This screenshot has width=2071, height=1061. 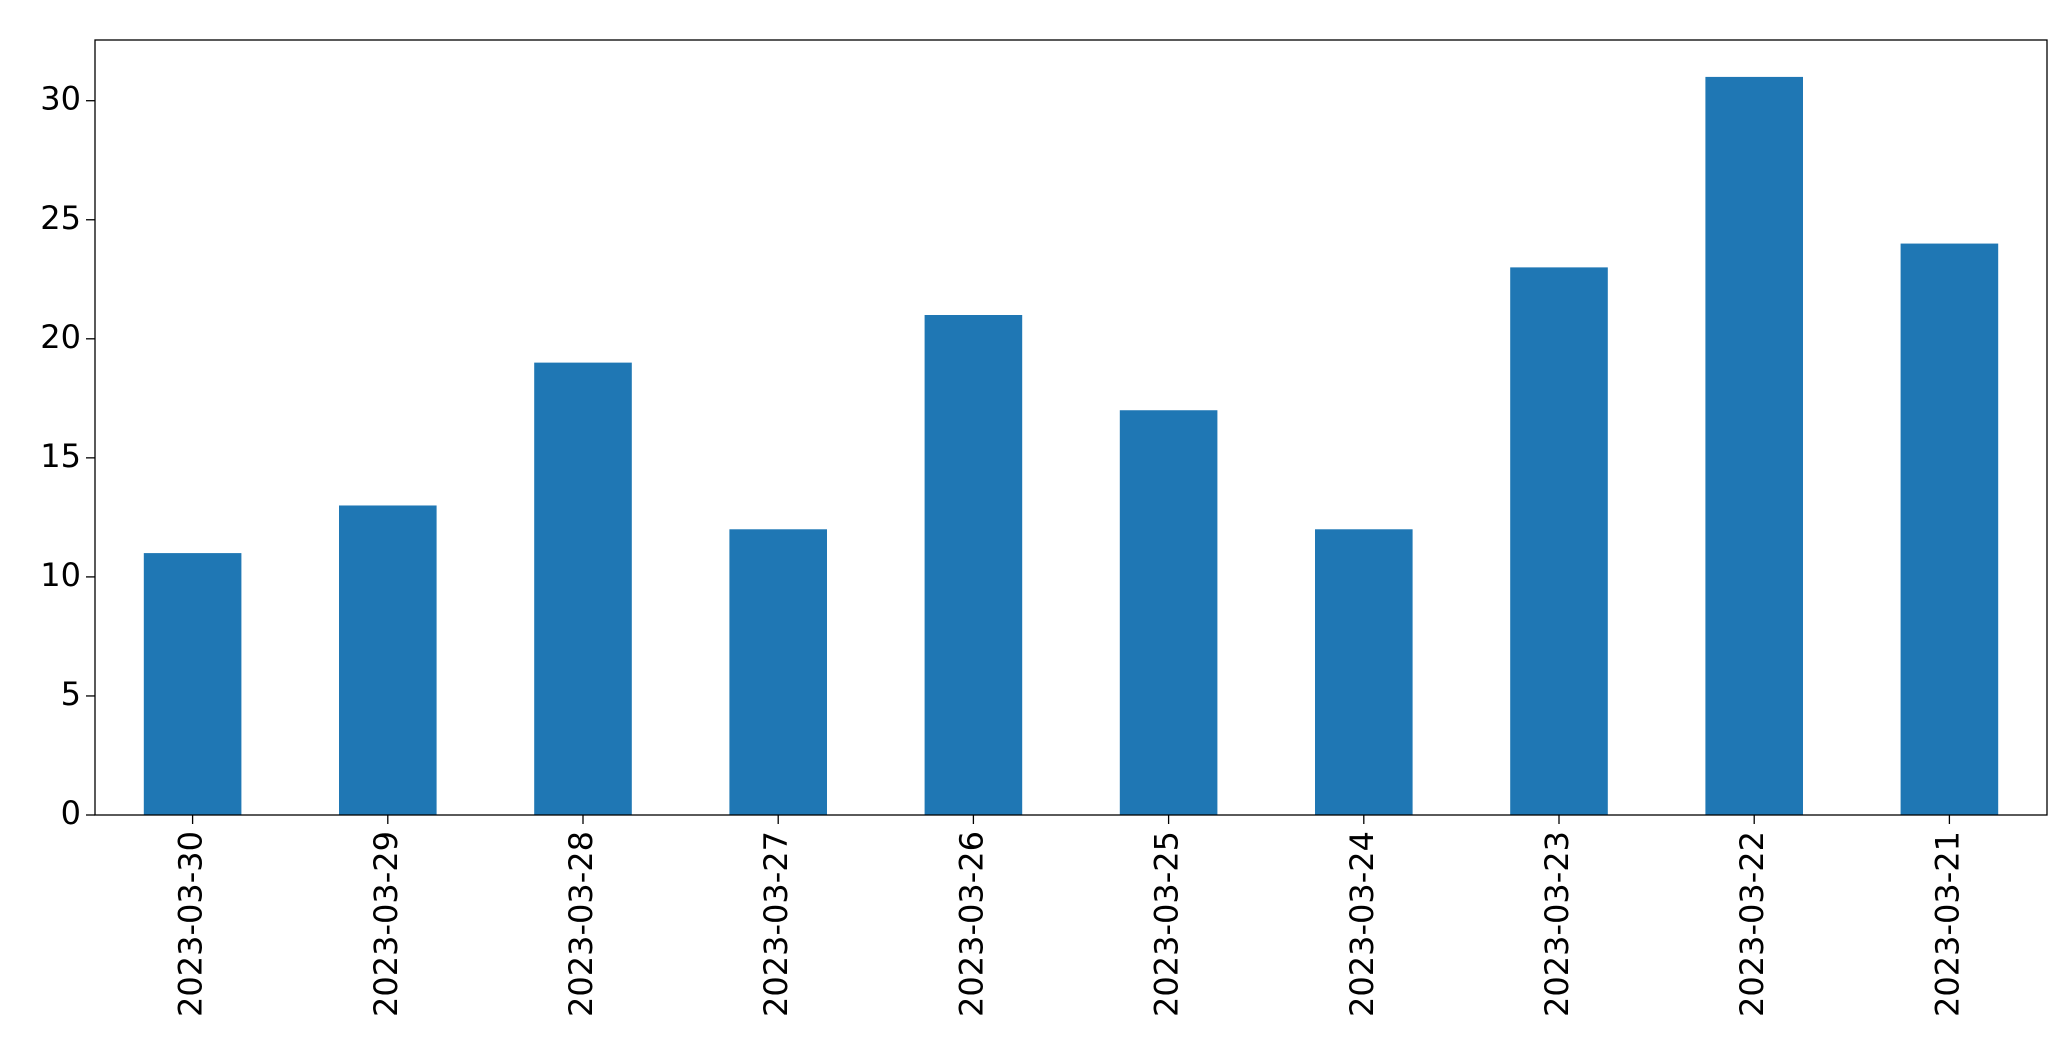 I want to click on y-tick-label: 25, so click(x=60, y=218).